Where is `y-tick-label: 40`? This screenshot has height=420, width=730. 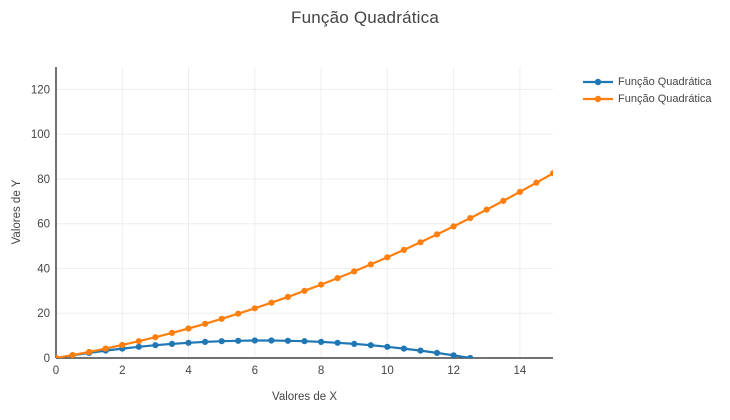 y-tick-label: 40 is located at coordinates (43, 269).